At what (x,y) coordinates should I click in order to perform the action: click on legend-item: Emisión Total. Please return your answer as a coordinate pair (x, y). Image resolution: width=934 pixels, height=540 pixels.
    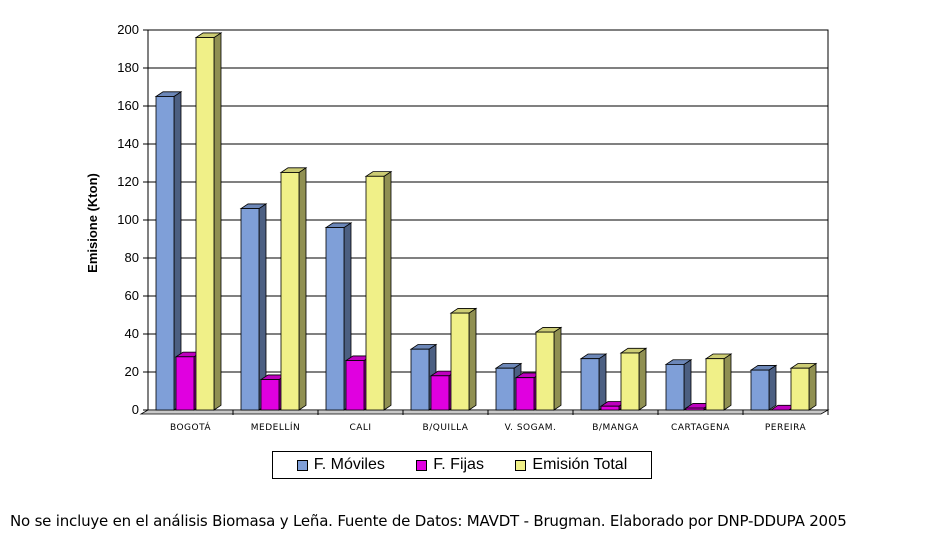
    Looking at the image, I should click on (571, 465).